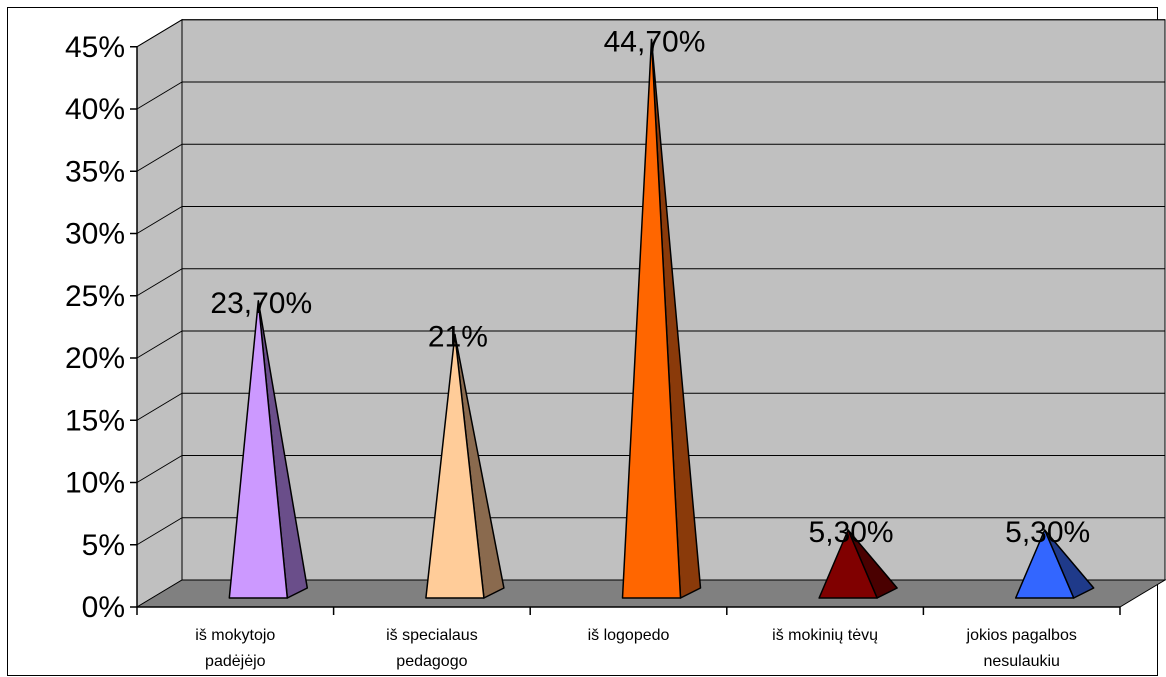  Describe the element at coordinates (103, 545) in the screenshot. I see `y-tick-label: 5%` at that location.